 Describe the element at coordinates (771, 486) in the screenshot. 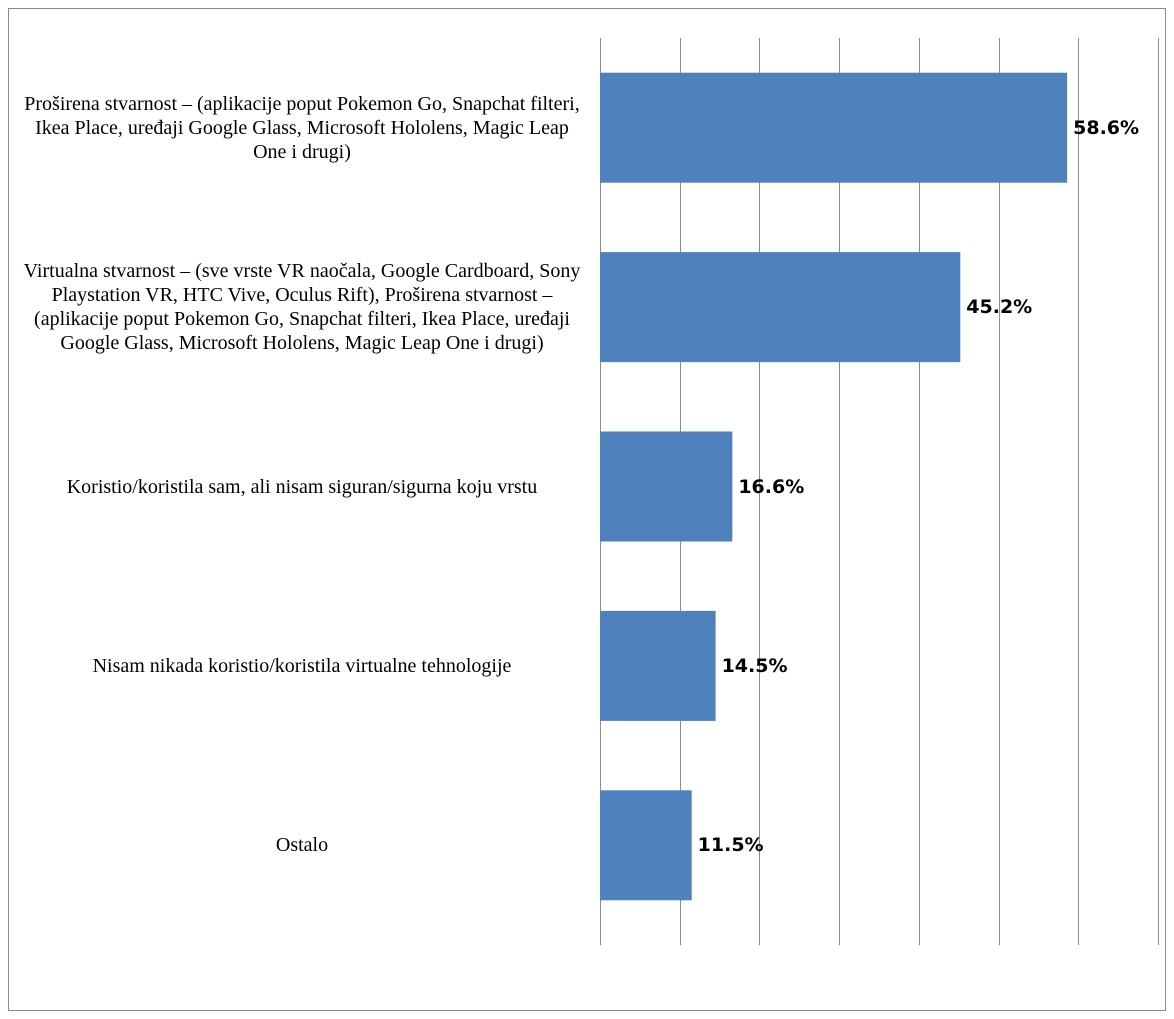

I see `data-label-3: 16.6%` at that location.